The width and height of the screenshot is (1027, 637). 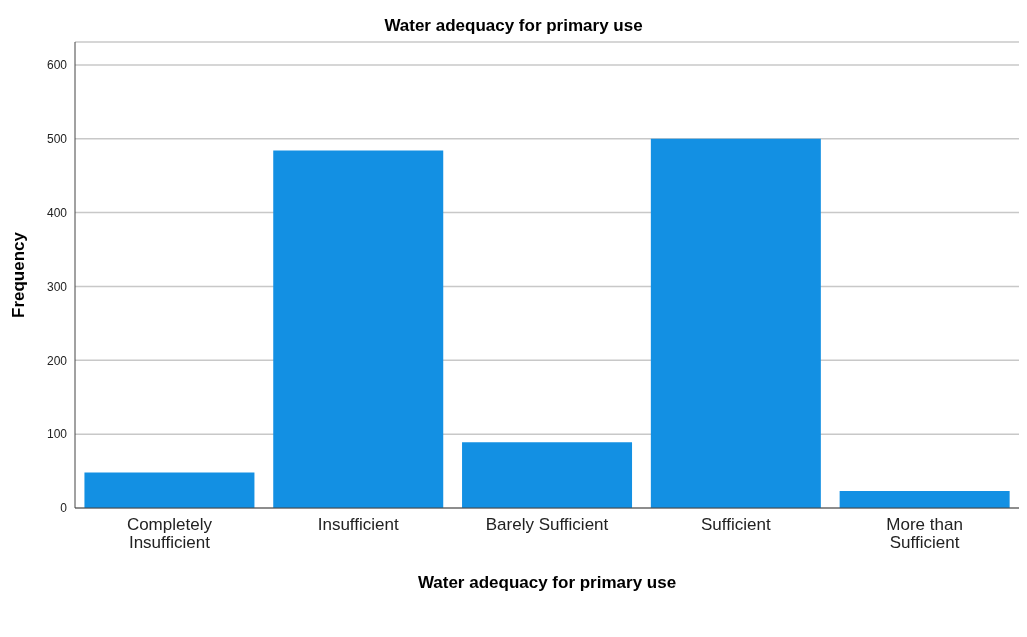 I want to click on x-axis-title: Water adequacy for primary use, so click(x=547, y=582).